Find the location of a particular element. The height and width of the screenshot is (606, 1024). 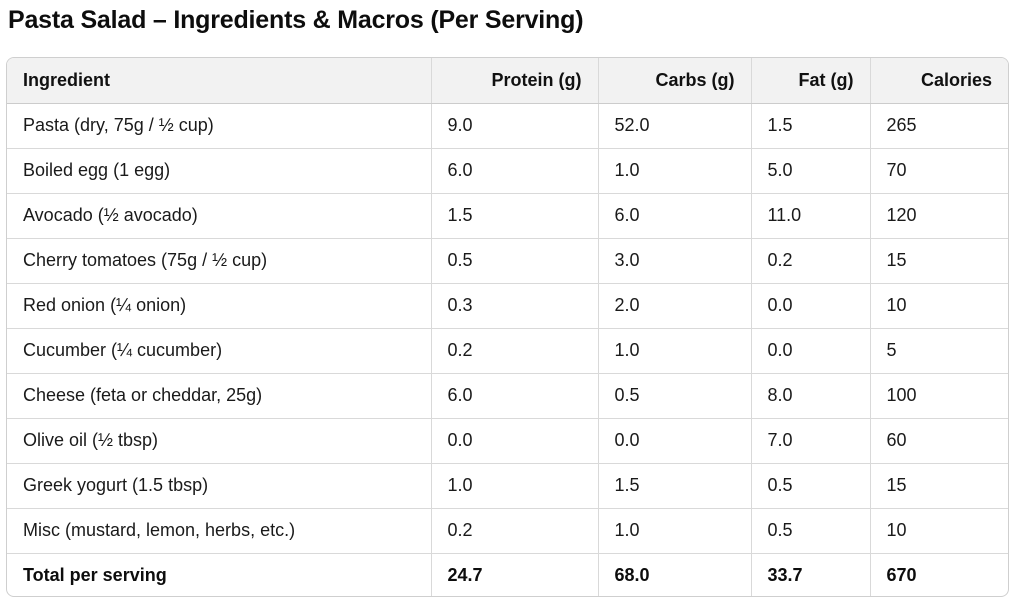

table-row: Avocado (½ avocado) 1.5 6.0 11.0 120 is located at coordinates (507, 216).